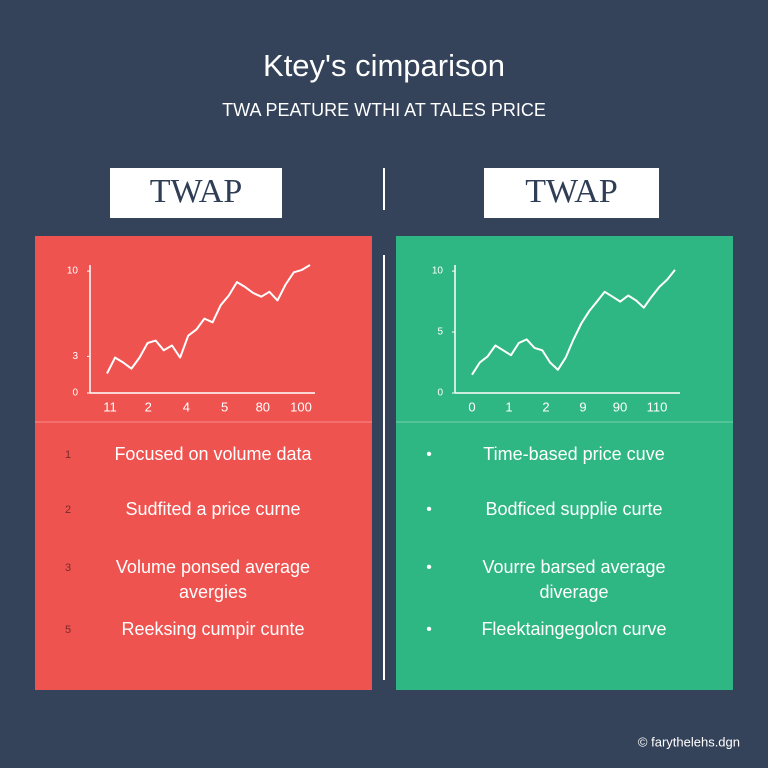 This screenshot has height=768, width=768. I want to click on x-tick-label: 100, so click(301, 406).